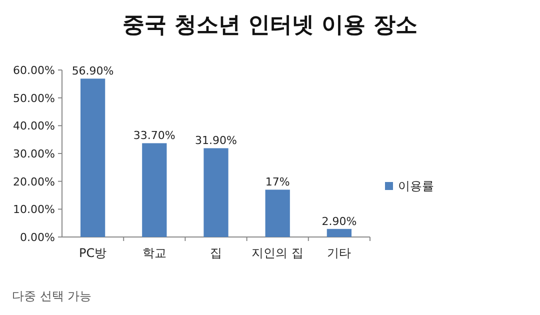  Describe the element at coordinates (37, 237) in the screenshot. I see `ytick: 0.00%` at that location.